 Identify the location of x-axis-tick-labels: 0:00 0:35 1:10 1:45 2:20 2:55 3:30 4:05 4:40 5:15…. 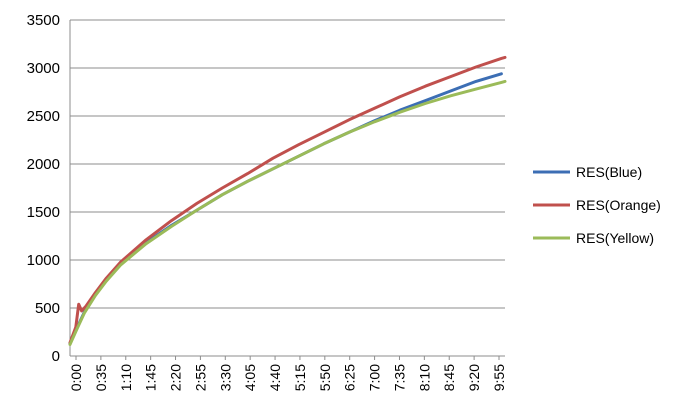
(287, 377).